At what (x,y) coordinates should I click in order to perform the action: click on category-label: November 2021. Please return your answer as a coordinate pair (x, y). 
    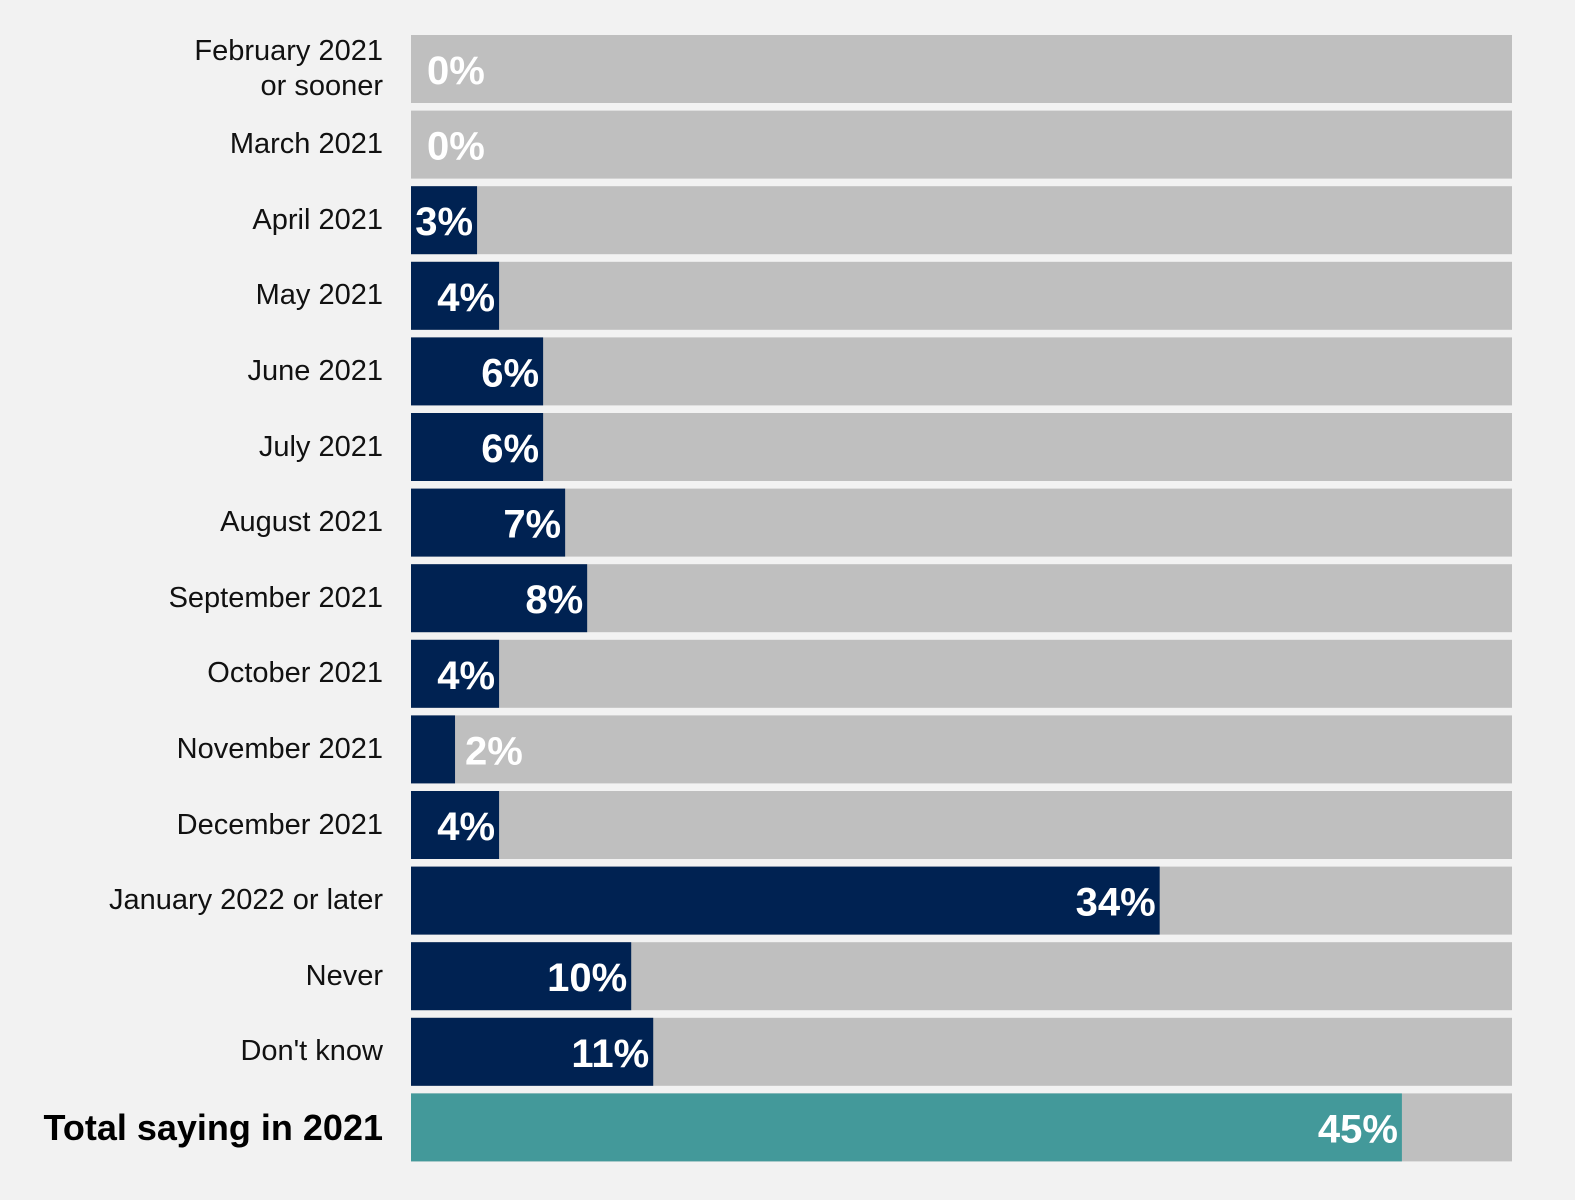
    Looking at the image, I should click on (279, 748).